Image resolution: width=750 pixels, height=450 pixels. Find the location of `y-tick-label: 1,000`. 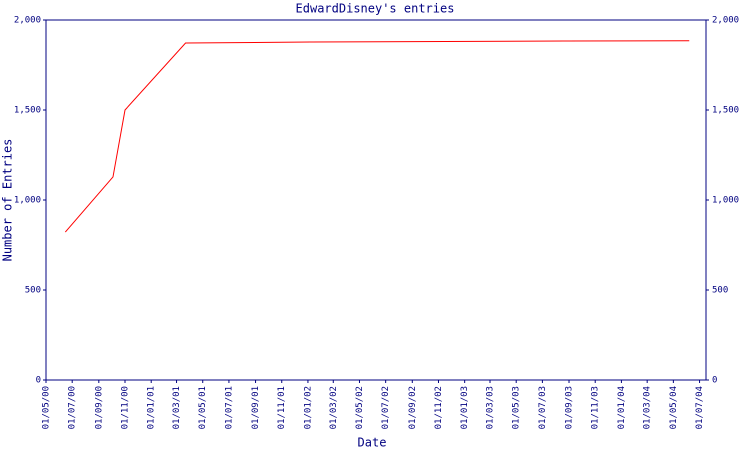

y-tick-label: 1,000 is located at coordinates (27, 201).